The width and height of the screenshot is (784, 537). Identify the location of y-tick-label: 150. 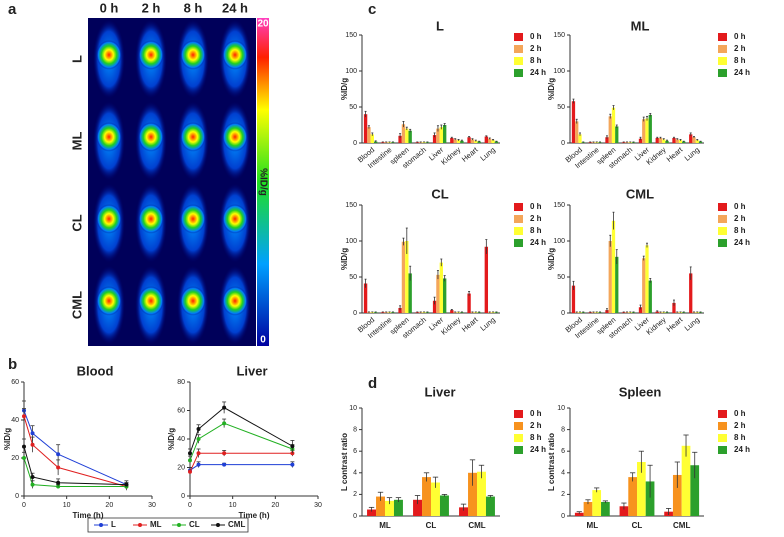
(559, 35).